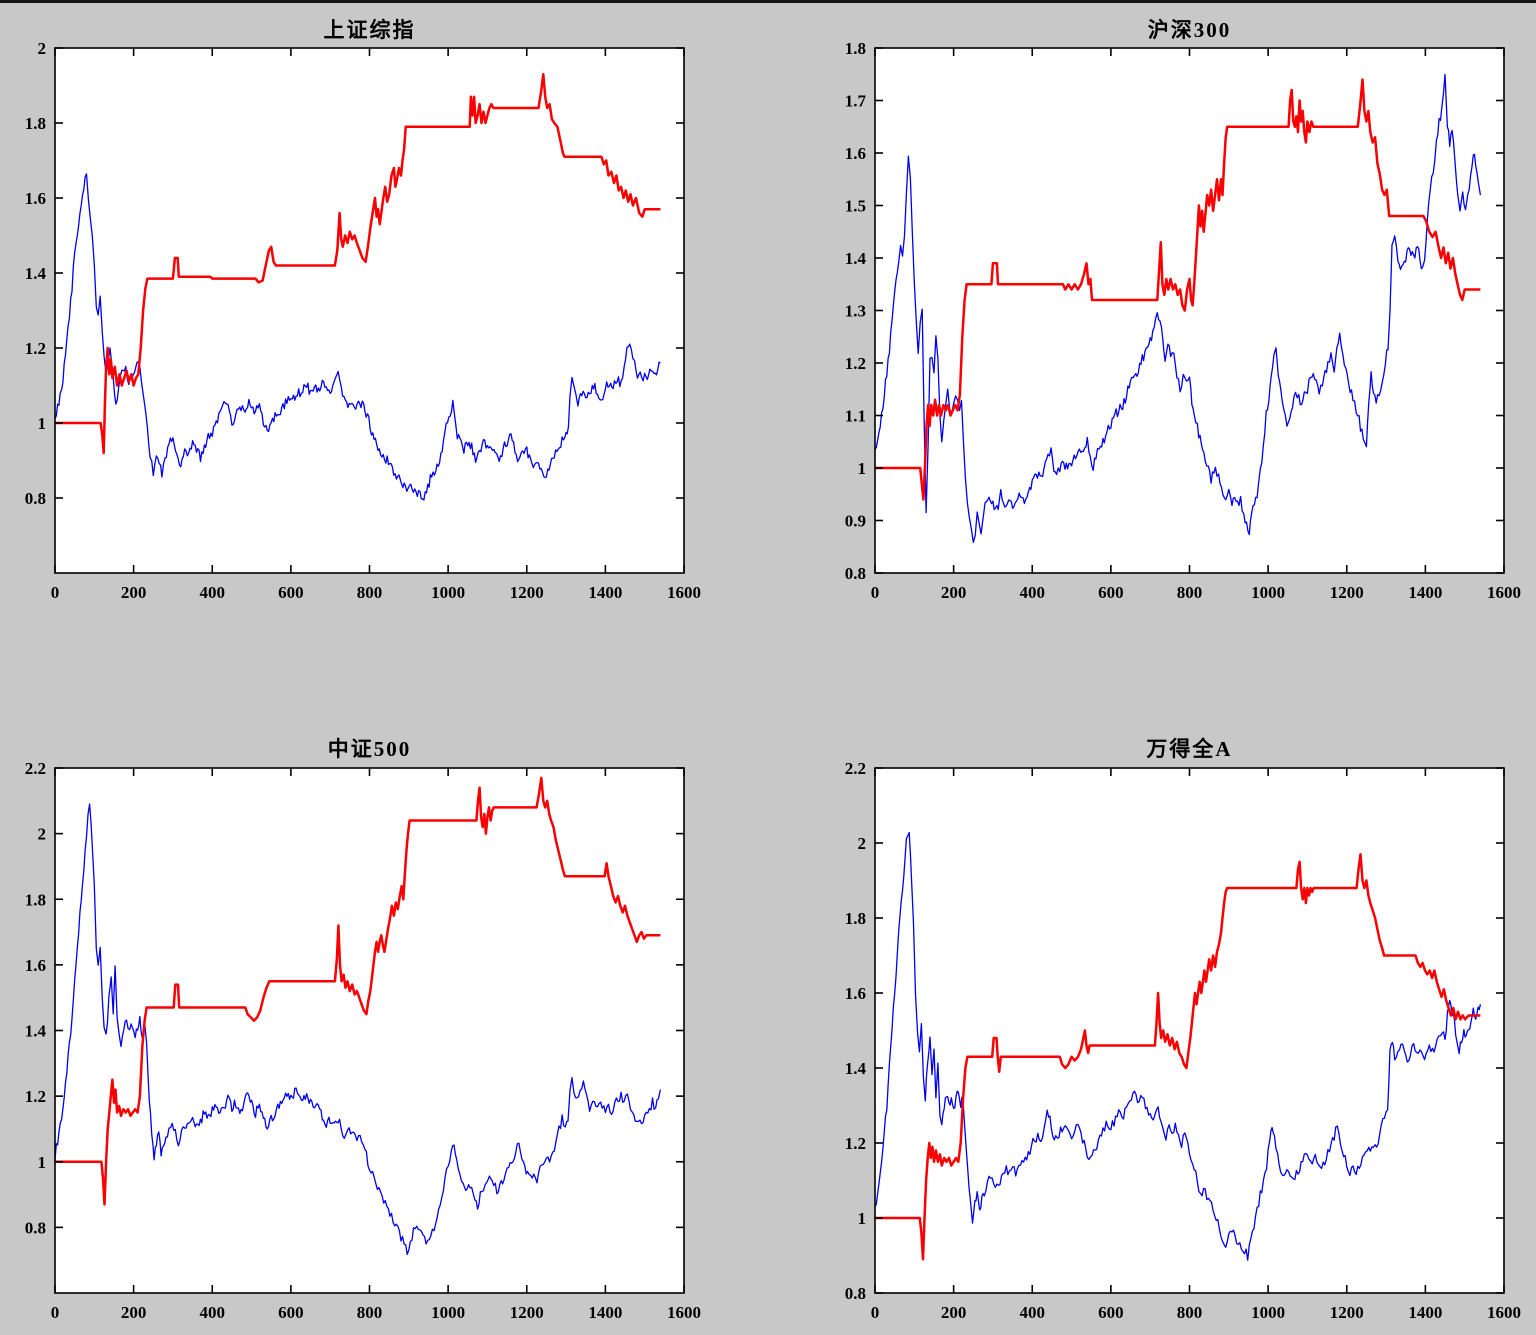 Image resolution: width=1536 pixels, height=1335 pixels. What do you see at coordinates (369, 749) in the screenshot?
I see `chart-title-csi-500: 中证500` at bounding box center [369, 749].